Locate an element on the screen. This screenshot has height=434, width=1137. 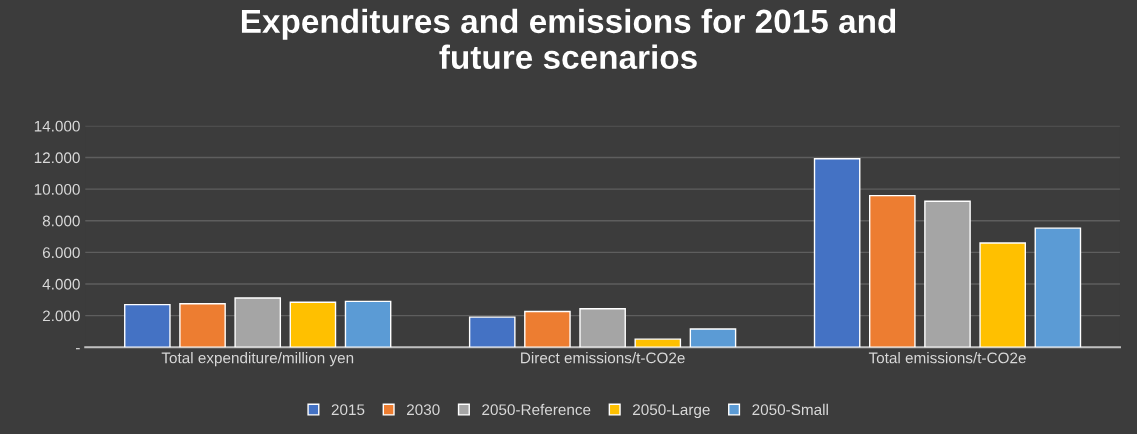
x-tick-label: Direct emissions/t-CO2e is located at coordinates (603, 358).